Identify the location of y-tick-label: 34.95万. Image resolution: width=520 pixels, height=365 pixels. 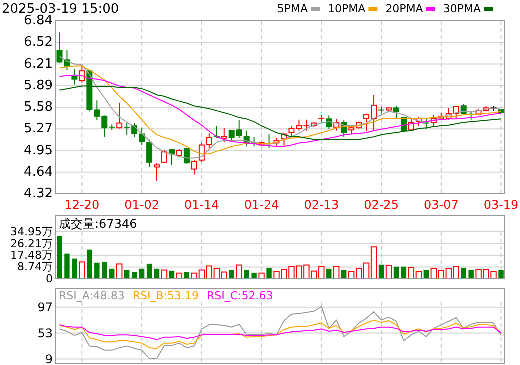
(31, 232).